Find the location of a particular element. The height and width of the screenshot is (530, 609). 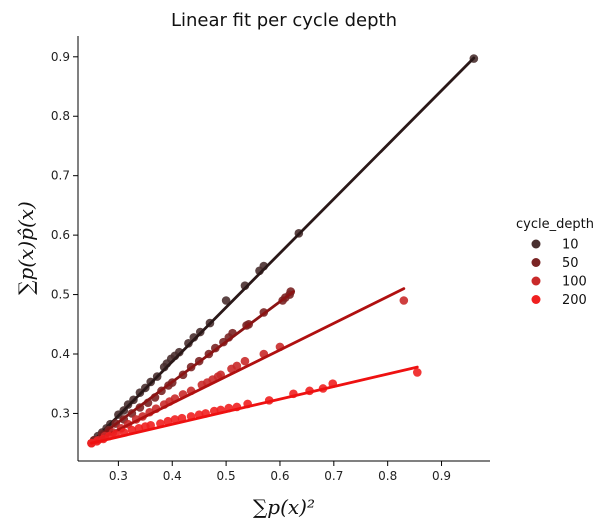

y-tick-label: 0.9 is located at coordinates (60, 57).